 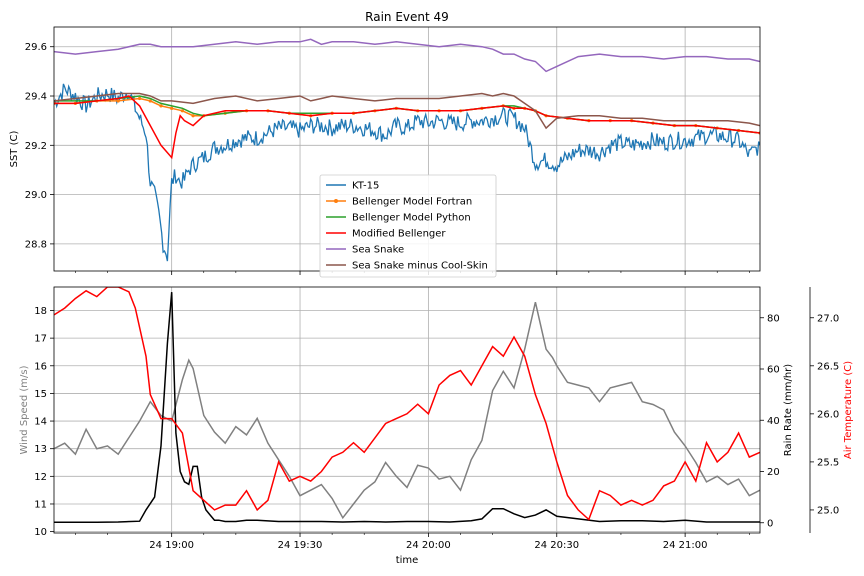 I want to click on rain-tick-label: 40, so click(x=773, y=421).